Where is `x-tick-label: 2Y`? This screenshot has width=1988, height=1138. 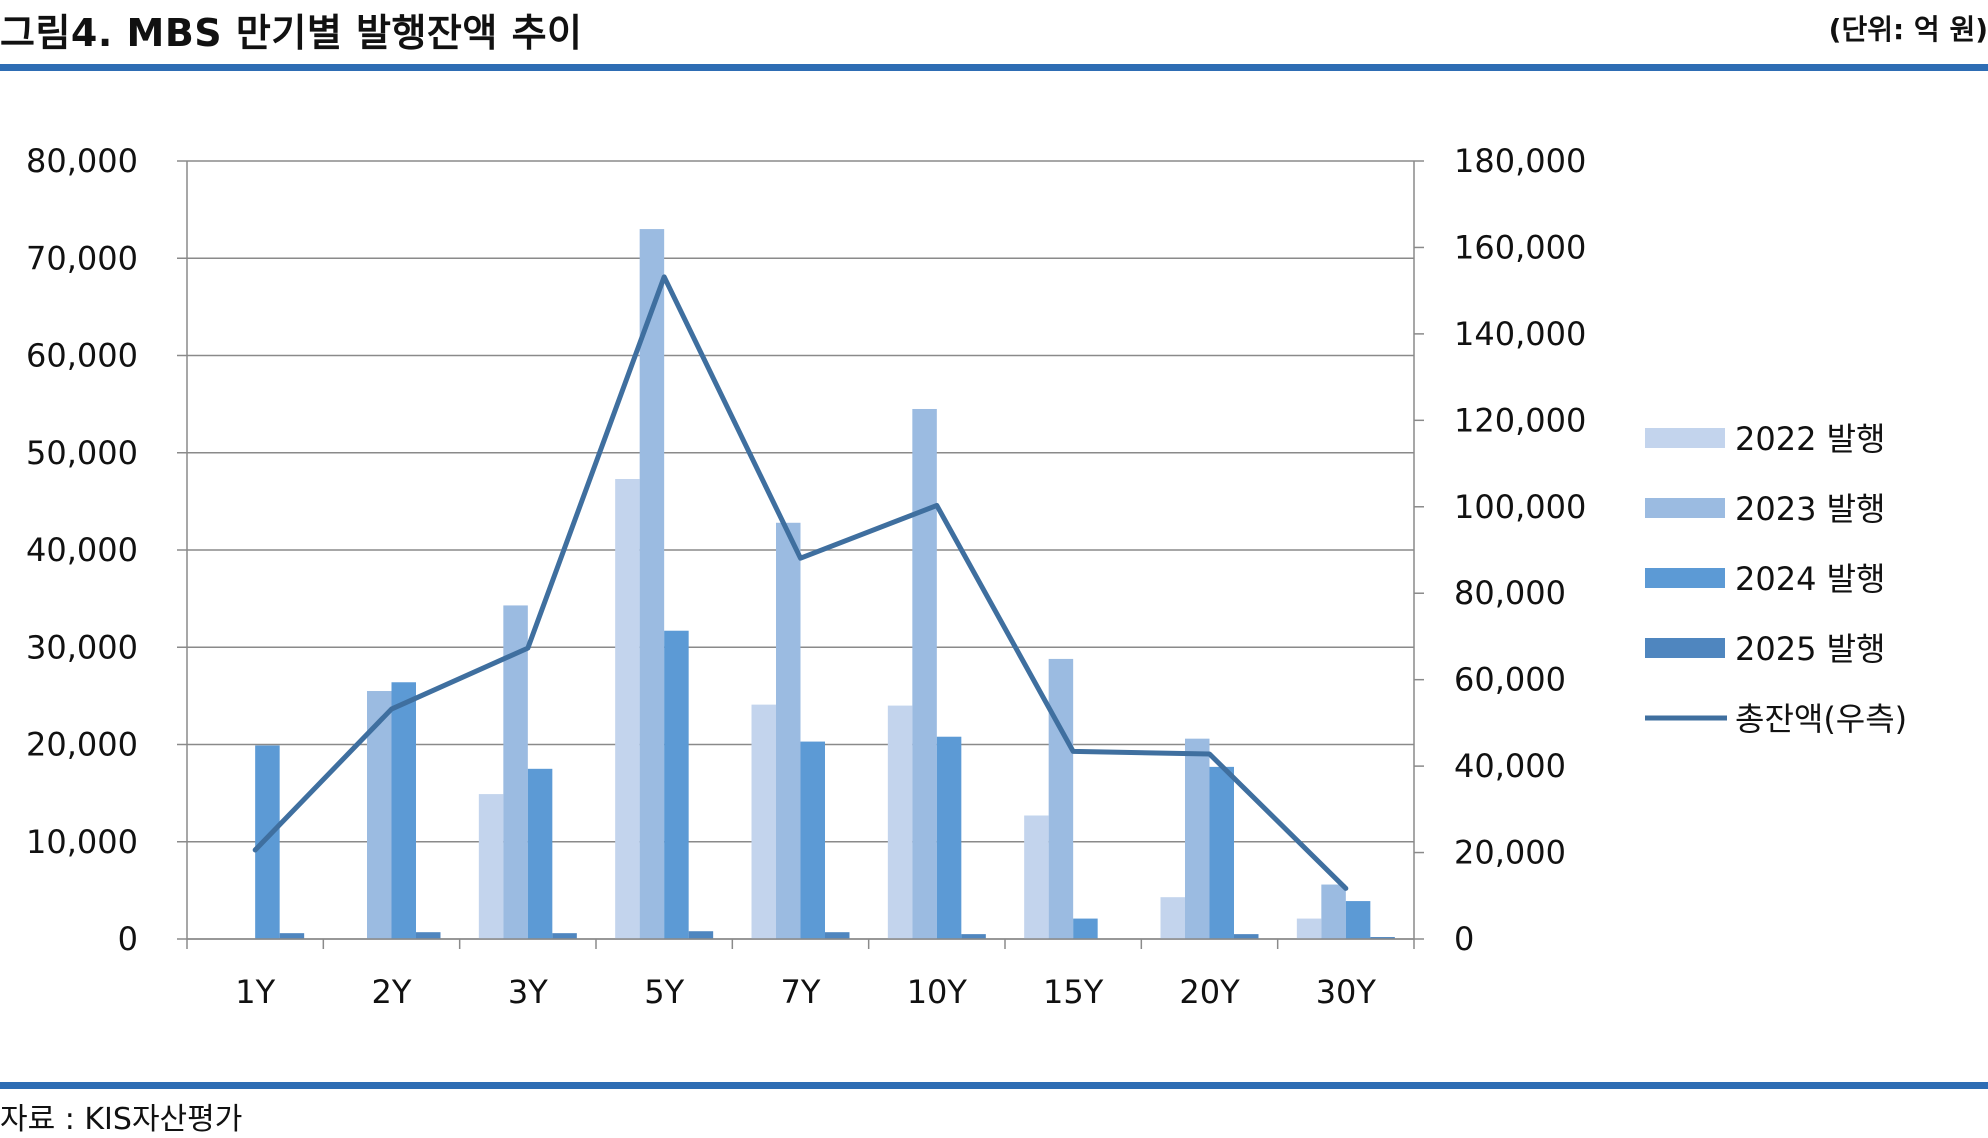
x-tick-label: 2Y is located at coordinates (392, 992).